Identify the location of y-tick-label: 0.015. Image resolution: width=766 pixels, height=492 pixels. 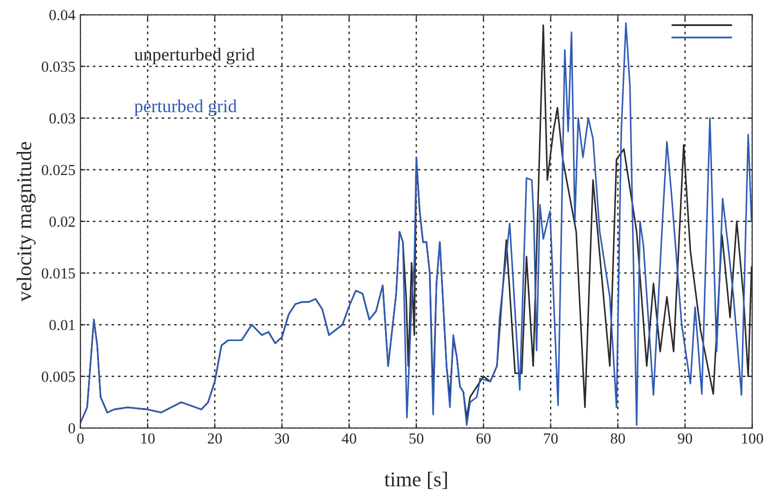
(58, 273).